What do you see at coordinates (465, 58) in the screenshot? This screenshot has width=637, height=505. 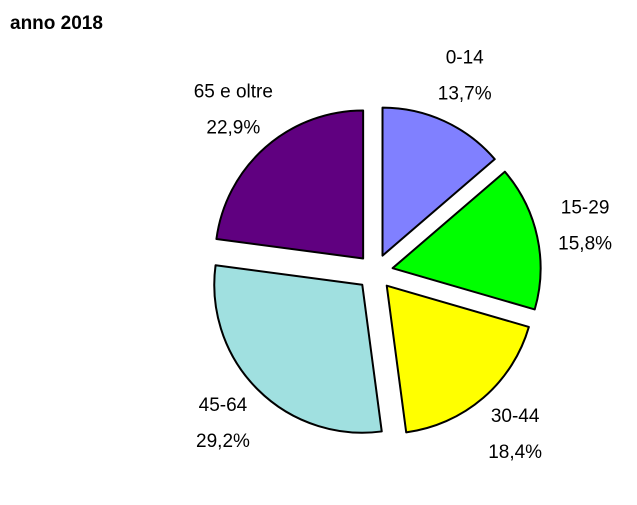 I see `slice-label: 0-14` at bounding box center [465, 58].